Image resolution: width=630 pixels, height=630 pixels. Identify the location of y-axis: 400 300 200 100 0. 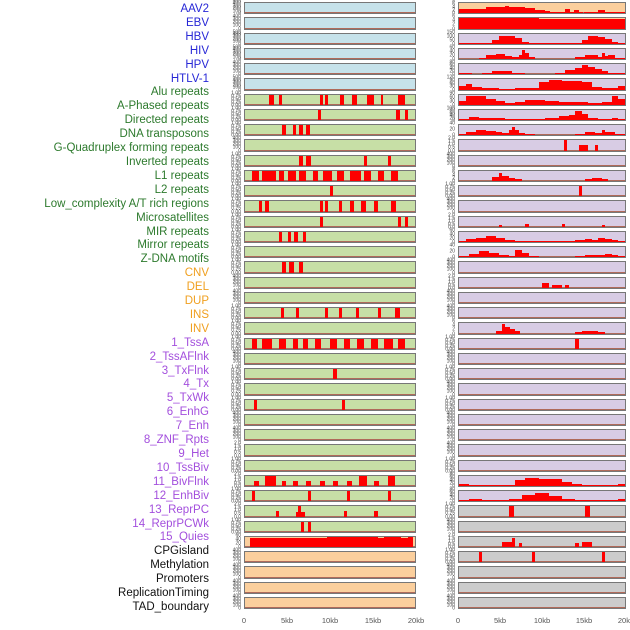
(444, 298).